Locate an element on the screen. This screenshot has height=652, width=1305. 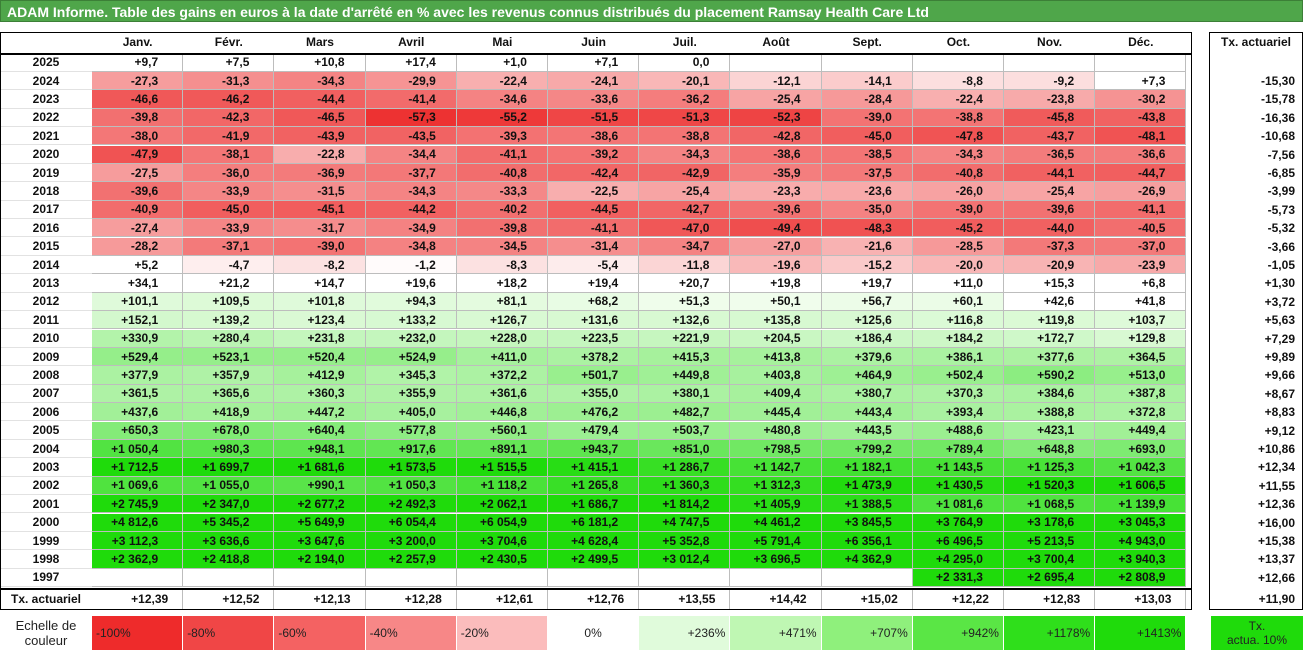
data-cell: +943,7 is located at coordinates (594, 449).